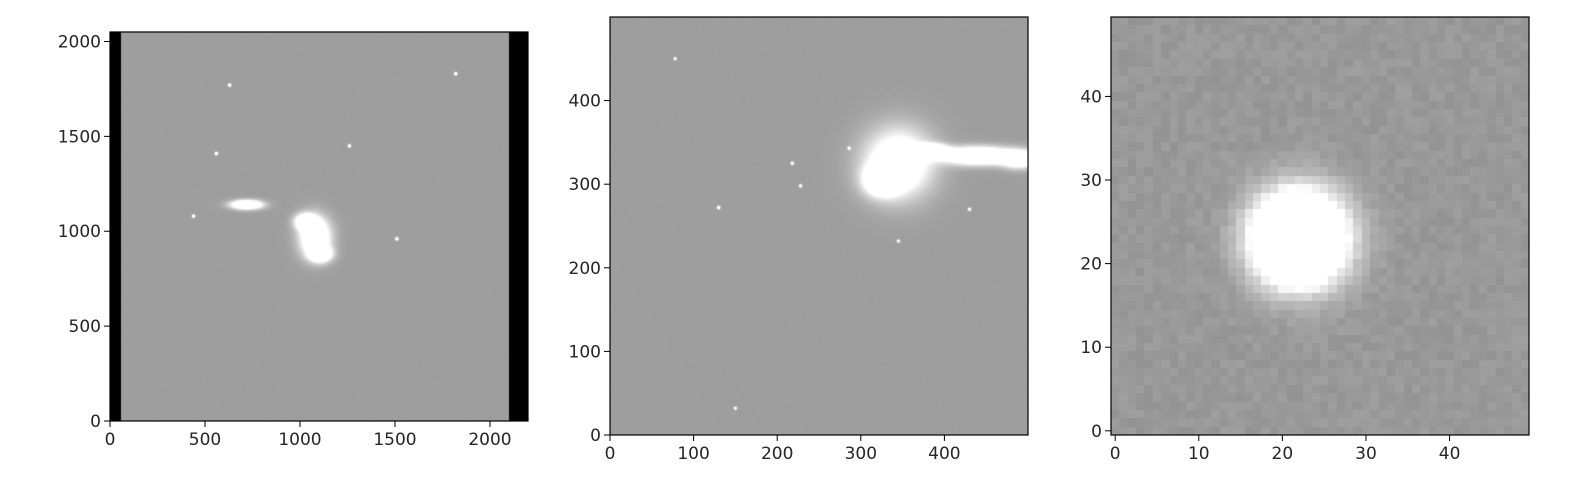 The image size is (1588, 490). What do you see at coordinates (205, 440) in the screenshot?
I see `x-tick-label: 500` at bounding box center [205, 440].